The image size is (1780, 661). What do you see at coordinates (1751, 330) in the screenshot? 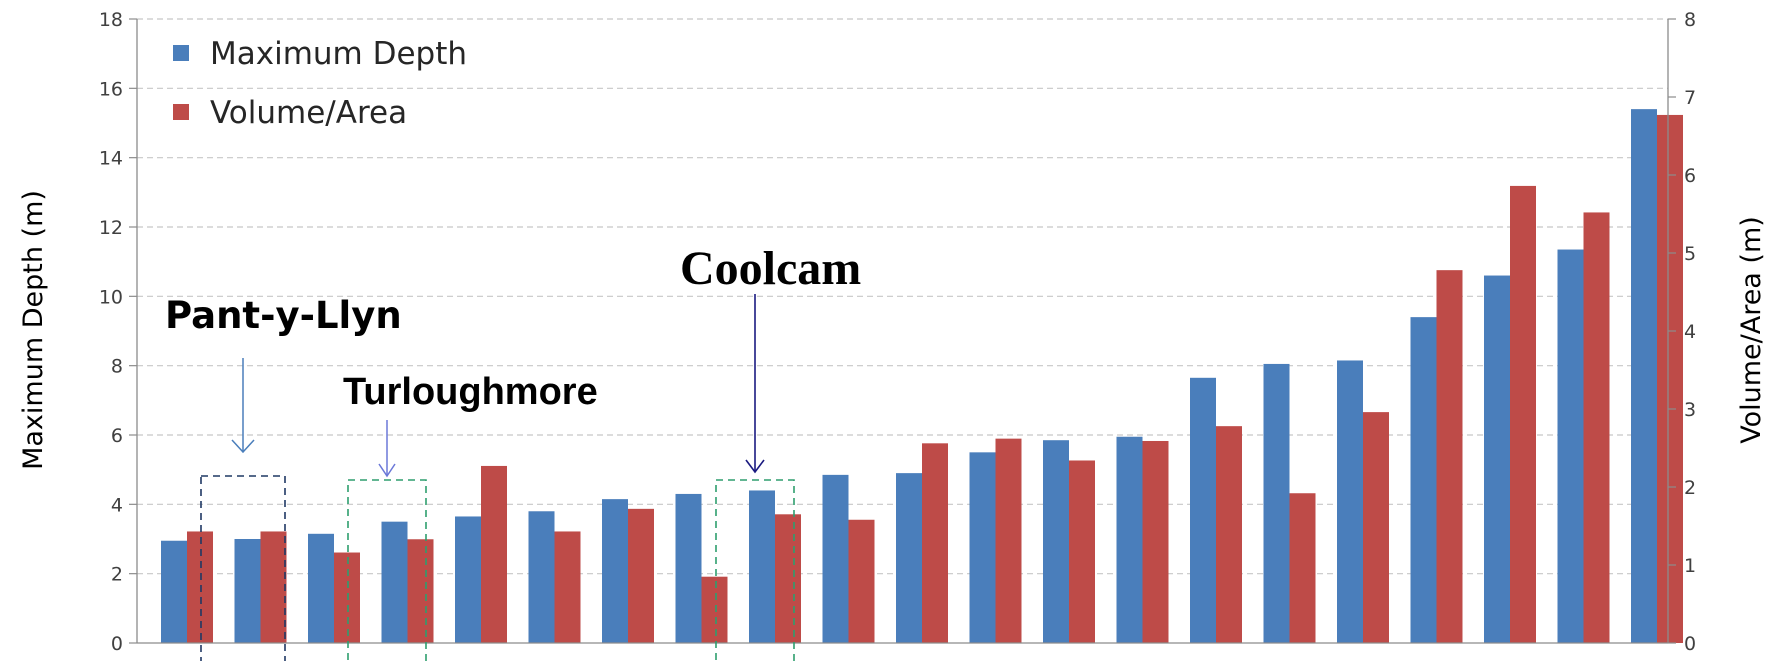
I see `y2-axis-title: Volume/Area (m)` at bounding box center [1751, 330].